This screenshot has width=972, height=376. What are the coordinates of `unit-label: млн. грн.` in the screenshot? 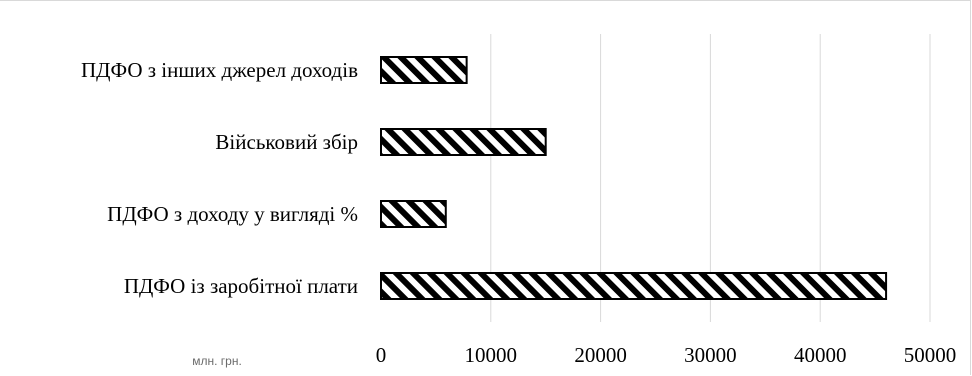 It's located at (217, 361).